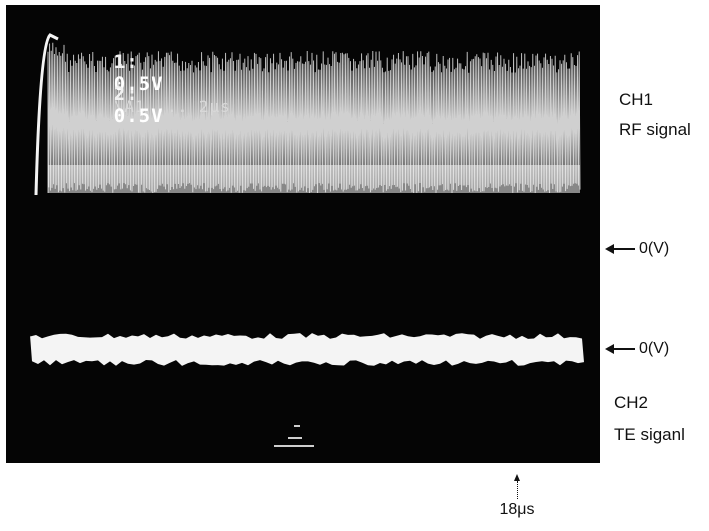 The image size is (709, 531). What do you see at coordinates (138, 116) in the screenshot?
I see `ch2-readout-volts: 0.5V` at bounding box center [138, 116].